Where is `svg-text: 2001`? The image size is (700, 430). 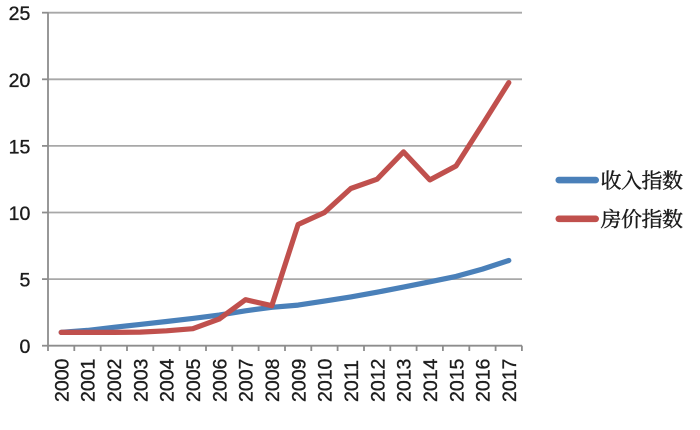
svg-text: 2001 is located at coordinates (89, 380).